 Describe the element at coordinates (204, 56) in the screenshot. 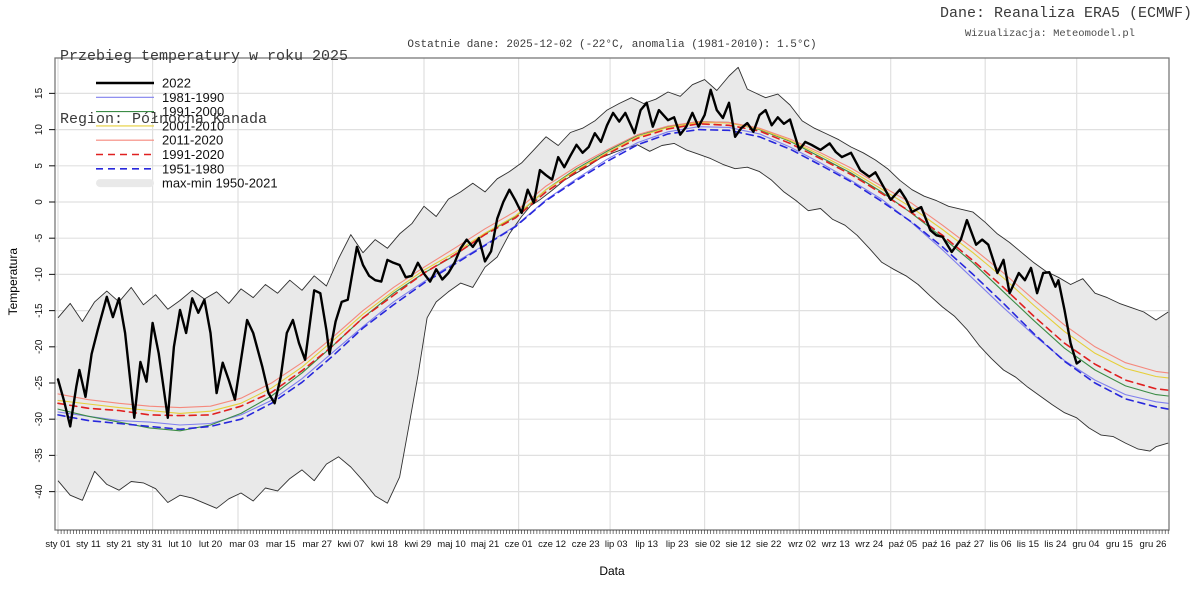

I see `page-title: Przebieg temperatury w roku 2025` at that location.